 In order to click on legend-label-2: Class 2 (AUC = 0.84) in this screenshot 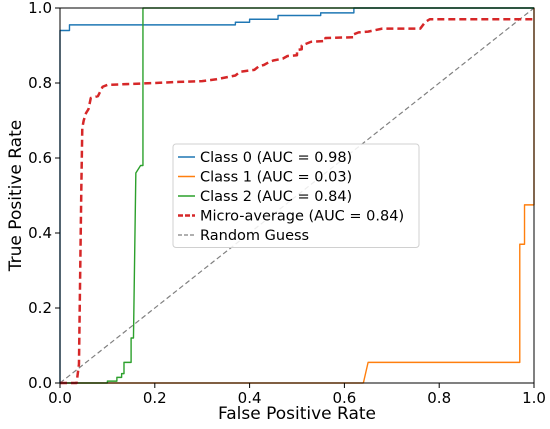, I will do `click(276, 197)`.